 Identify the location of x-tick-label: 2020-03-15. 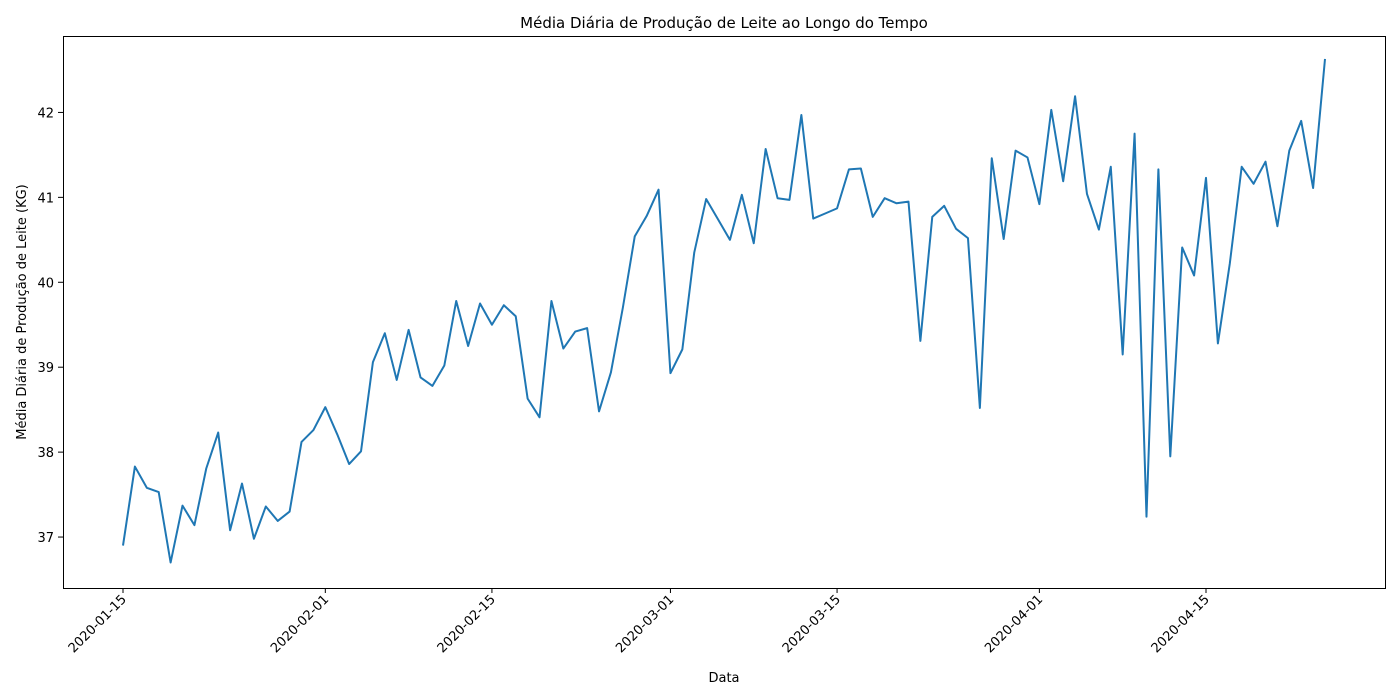
(812, 624).